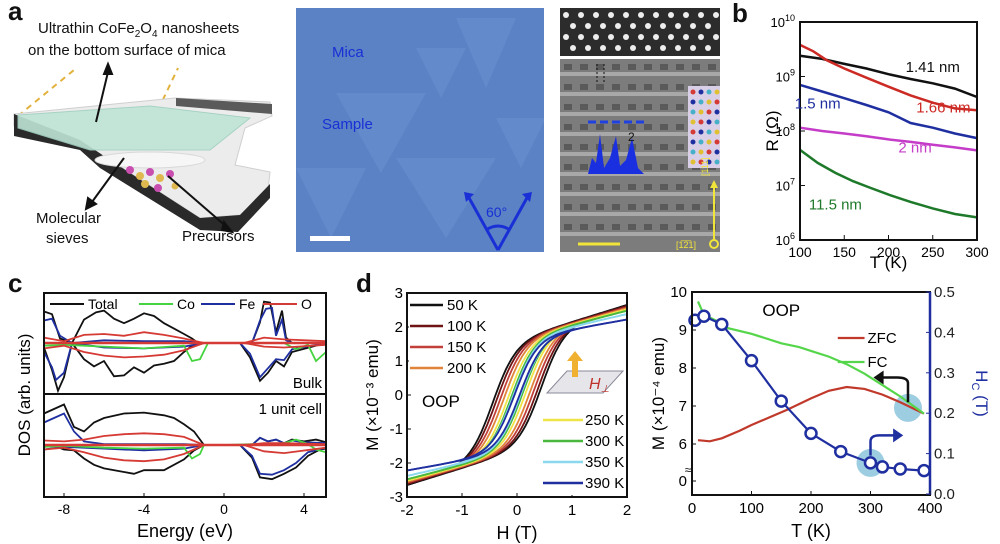 Image resolution: width=1000 pixels, height=544 pixels. Describe the element at coordinates (785, 185) in the screenshot. I see `y-tick-label: 107` at that location.